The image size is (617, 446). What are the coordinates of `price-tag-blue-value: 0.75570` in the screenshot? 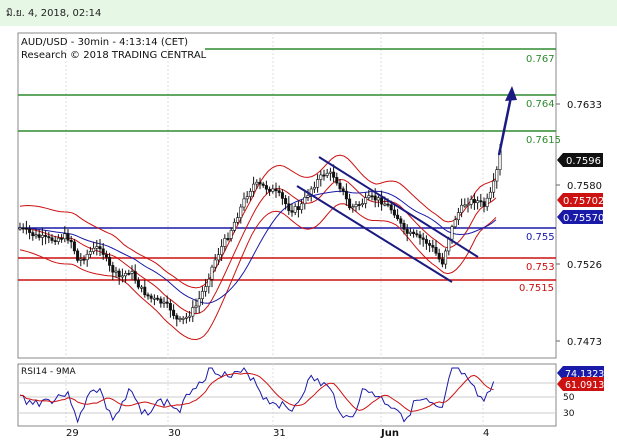 It's located at (583, 218).